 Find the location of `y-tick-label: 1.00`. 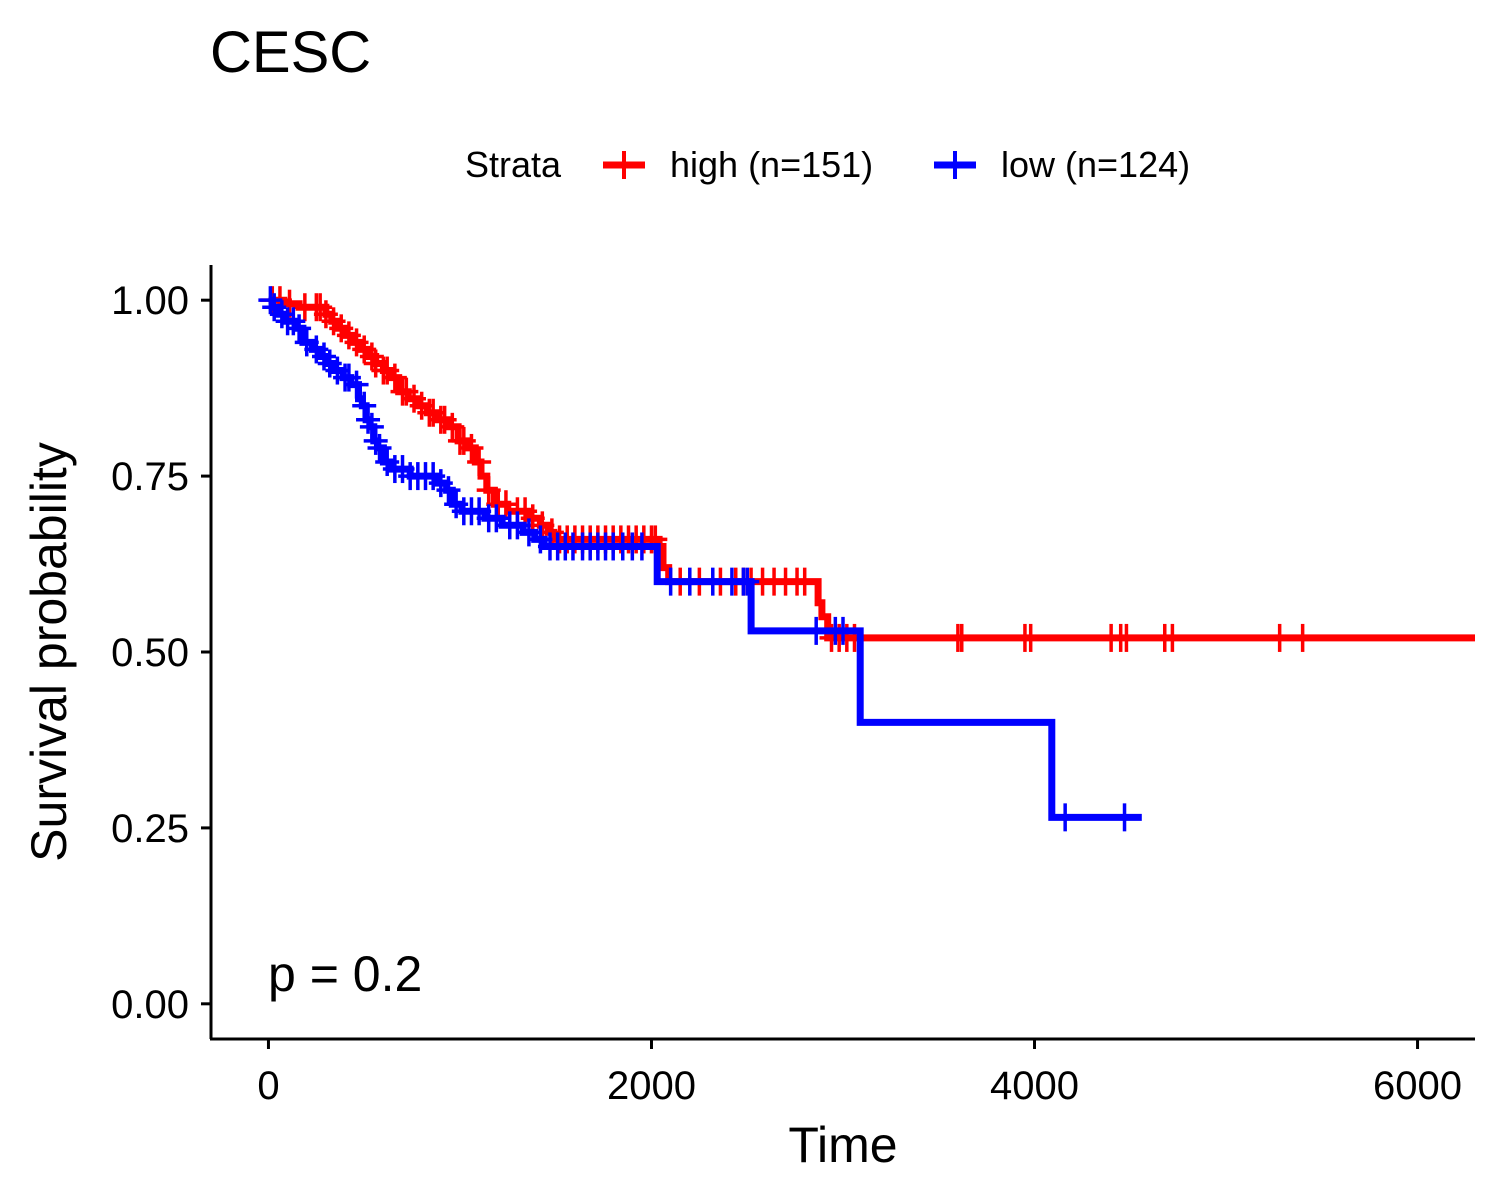

y-tick-label: 1.00 is located at coordinates (150, 301).